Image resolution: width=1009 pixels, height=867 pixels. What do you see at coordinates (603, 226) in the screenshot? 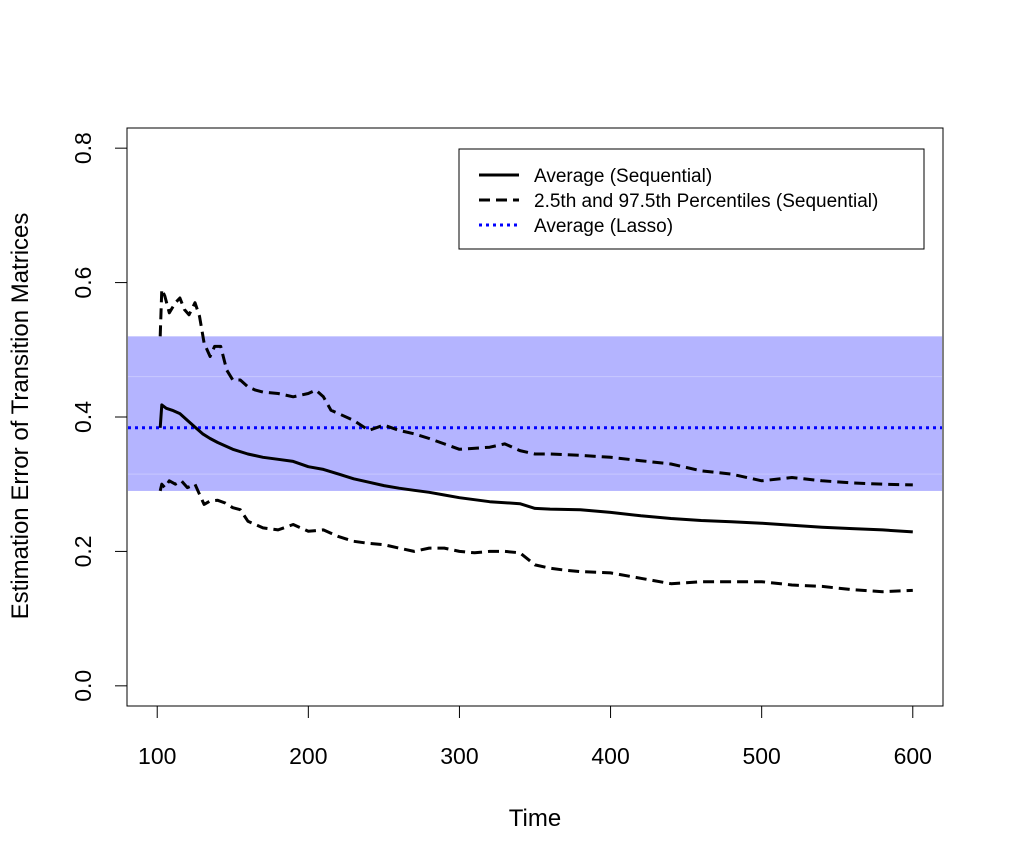
I see `legend-label-average-lasso: Average (Lasso)` at bounding box center [603, 226].